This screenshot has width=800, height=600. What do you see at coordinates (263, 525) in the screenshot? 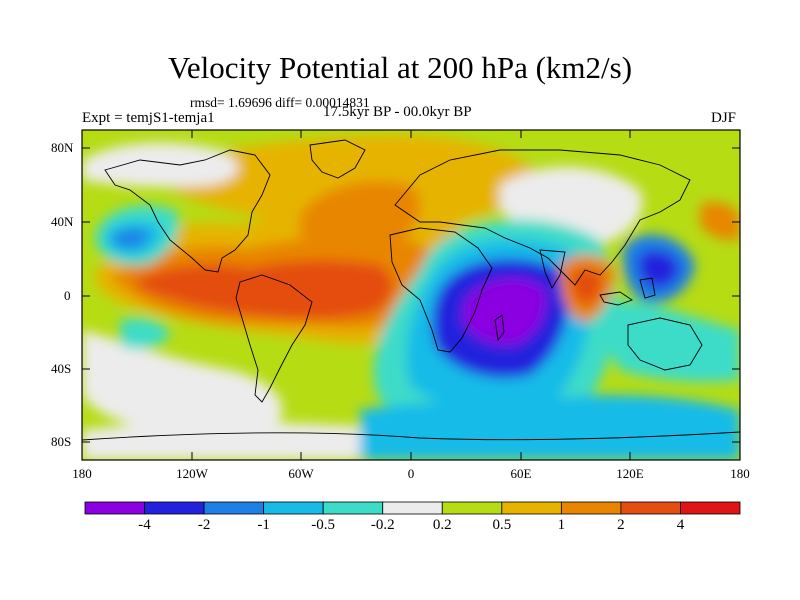
I see `colorbar-label: -1` at bounding box center [263, 525].